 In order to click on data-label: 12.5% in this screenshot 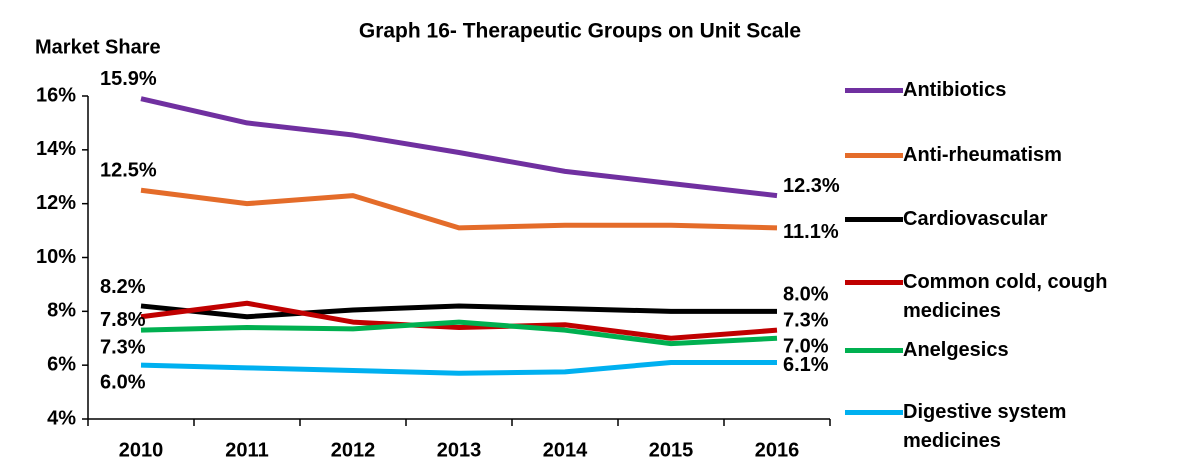, I will do `click(128, 170)`.